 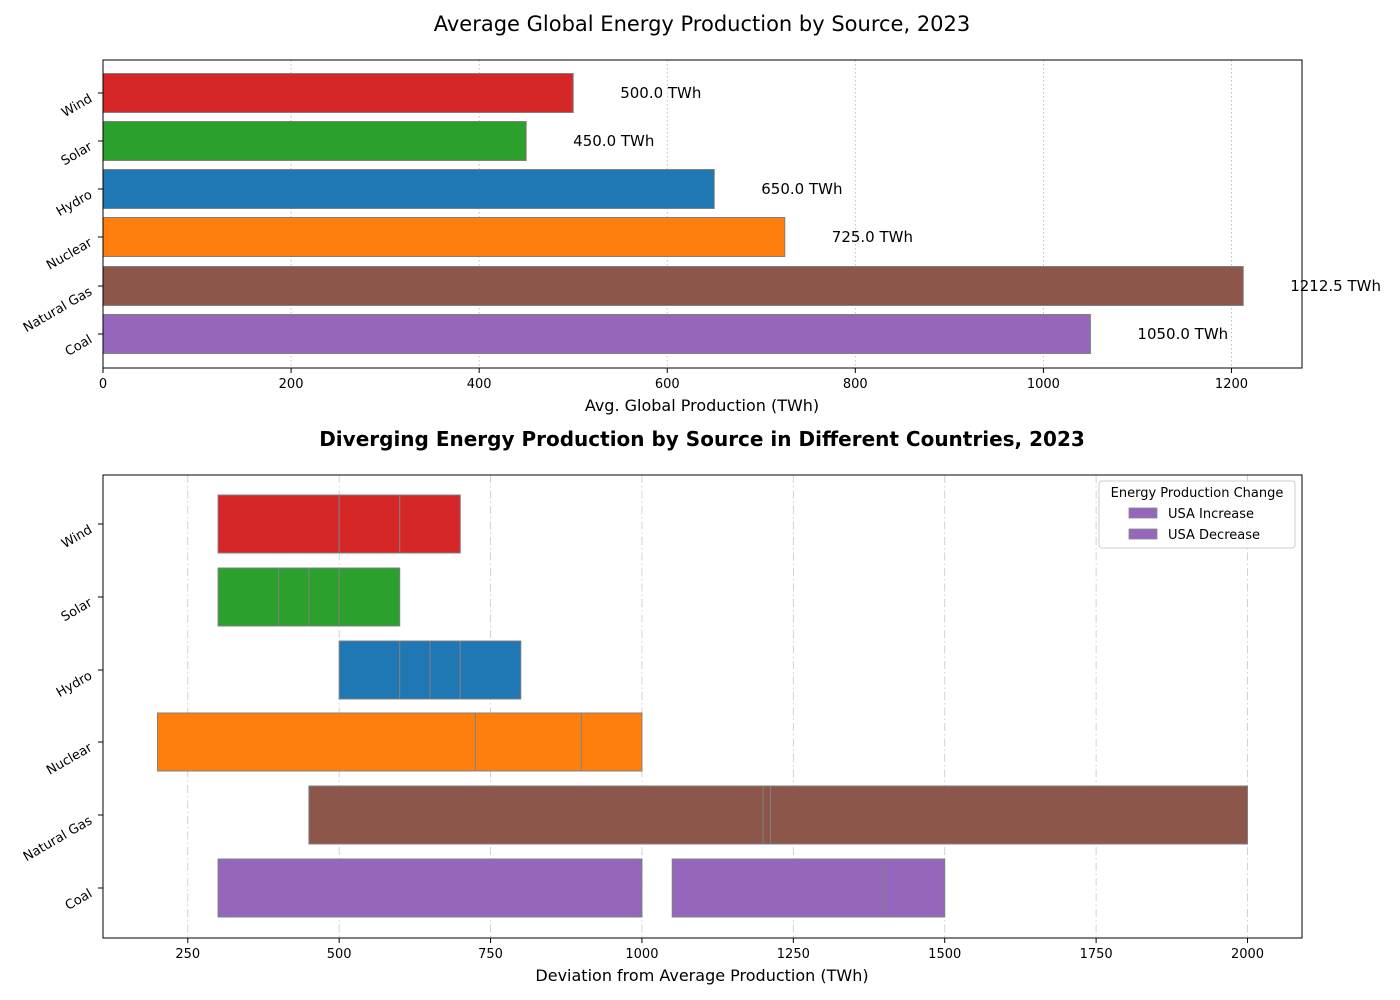 What do you see at coordinates (62, 718) in the screenshot?
I see `chart2-y-categories: Wind Solar Hydro Nuclear Natural Gas Coal` at bounding box center [62, 718].